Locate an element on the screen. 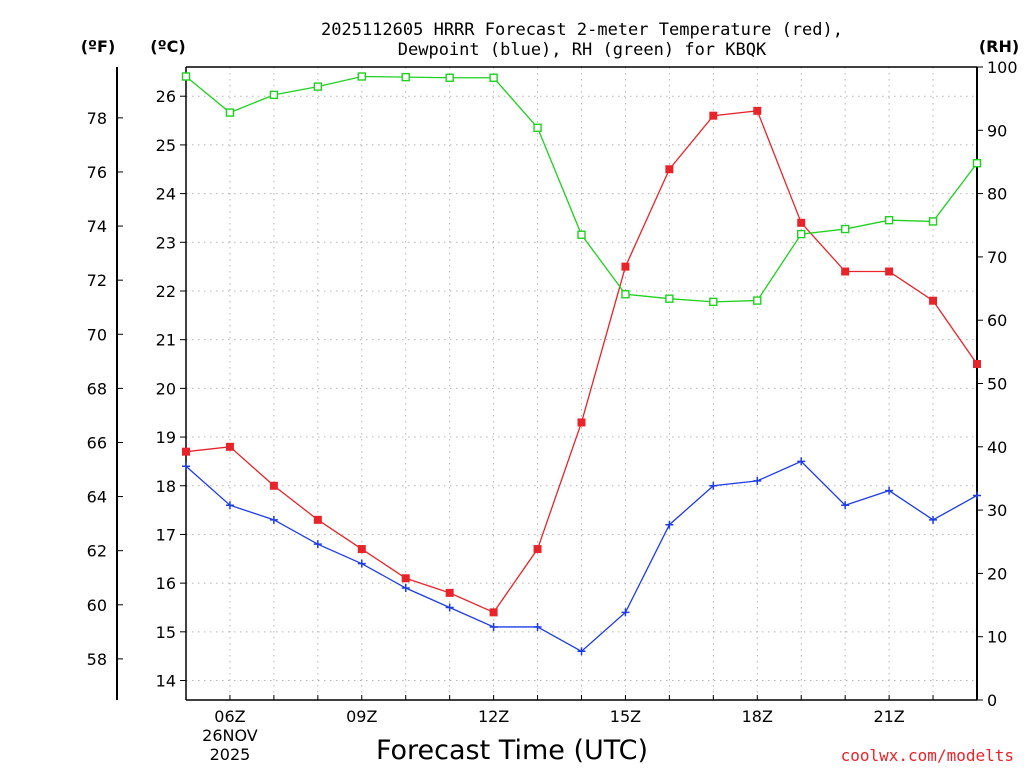 The image size is (1024, 768). y-tick-label-celsius: 25 is located at coordinates (166, 145).